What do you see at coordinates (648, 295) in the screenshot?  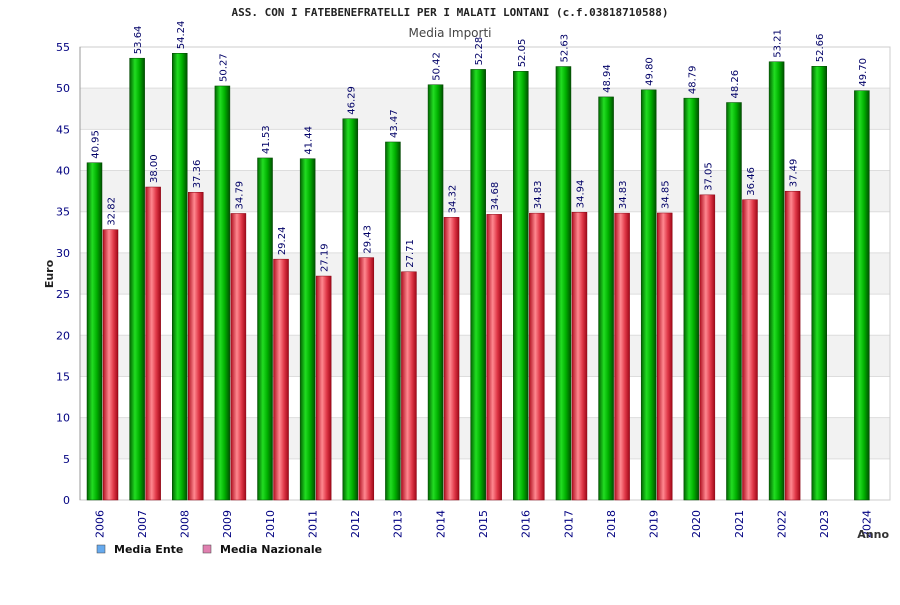 I see `bar-media-ente-2019` at bounding box center [648, 295].